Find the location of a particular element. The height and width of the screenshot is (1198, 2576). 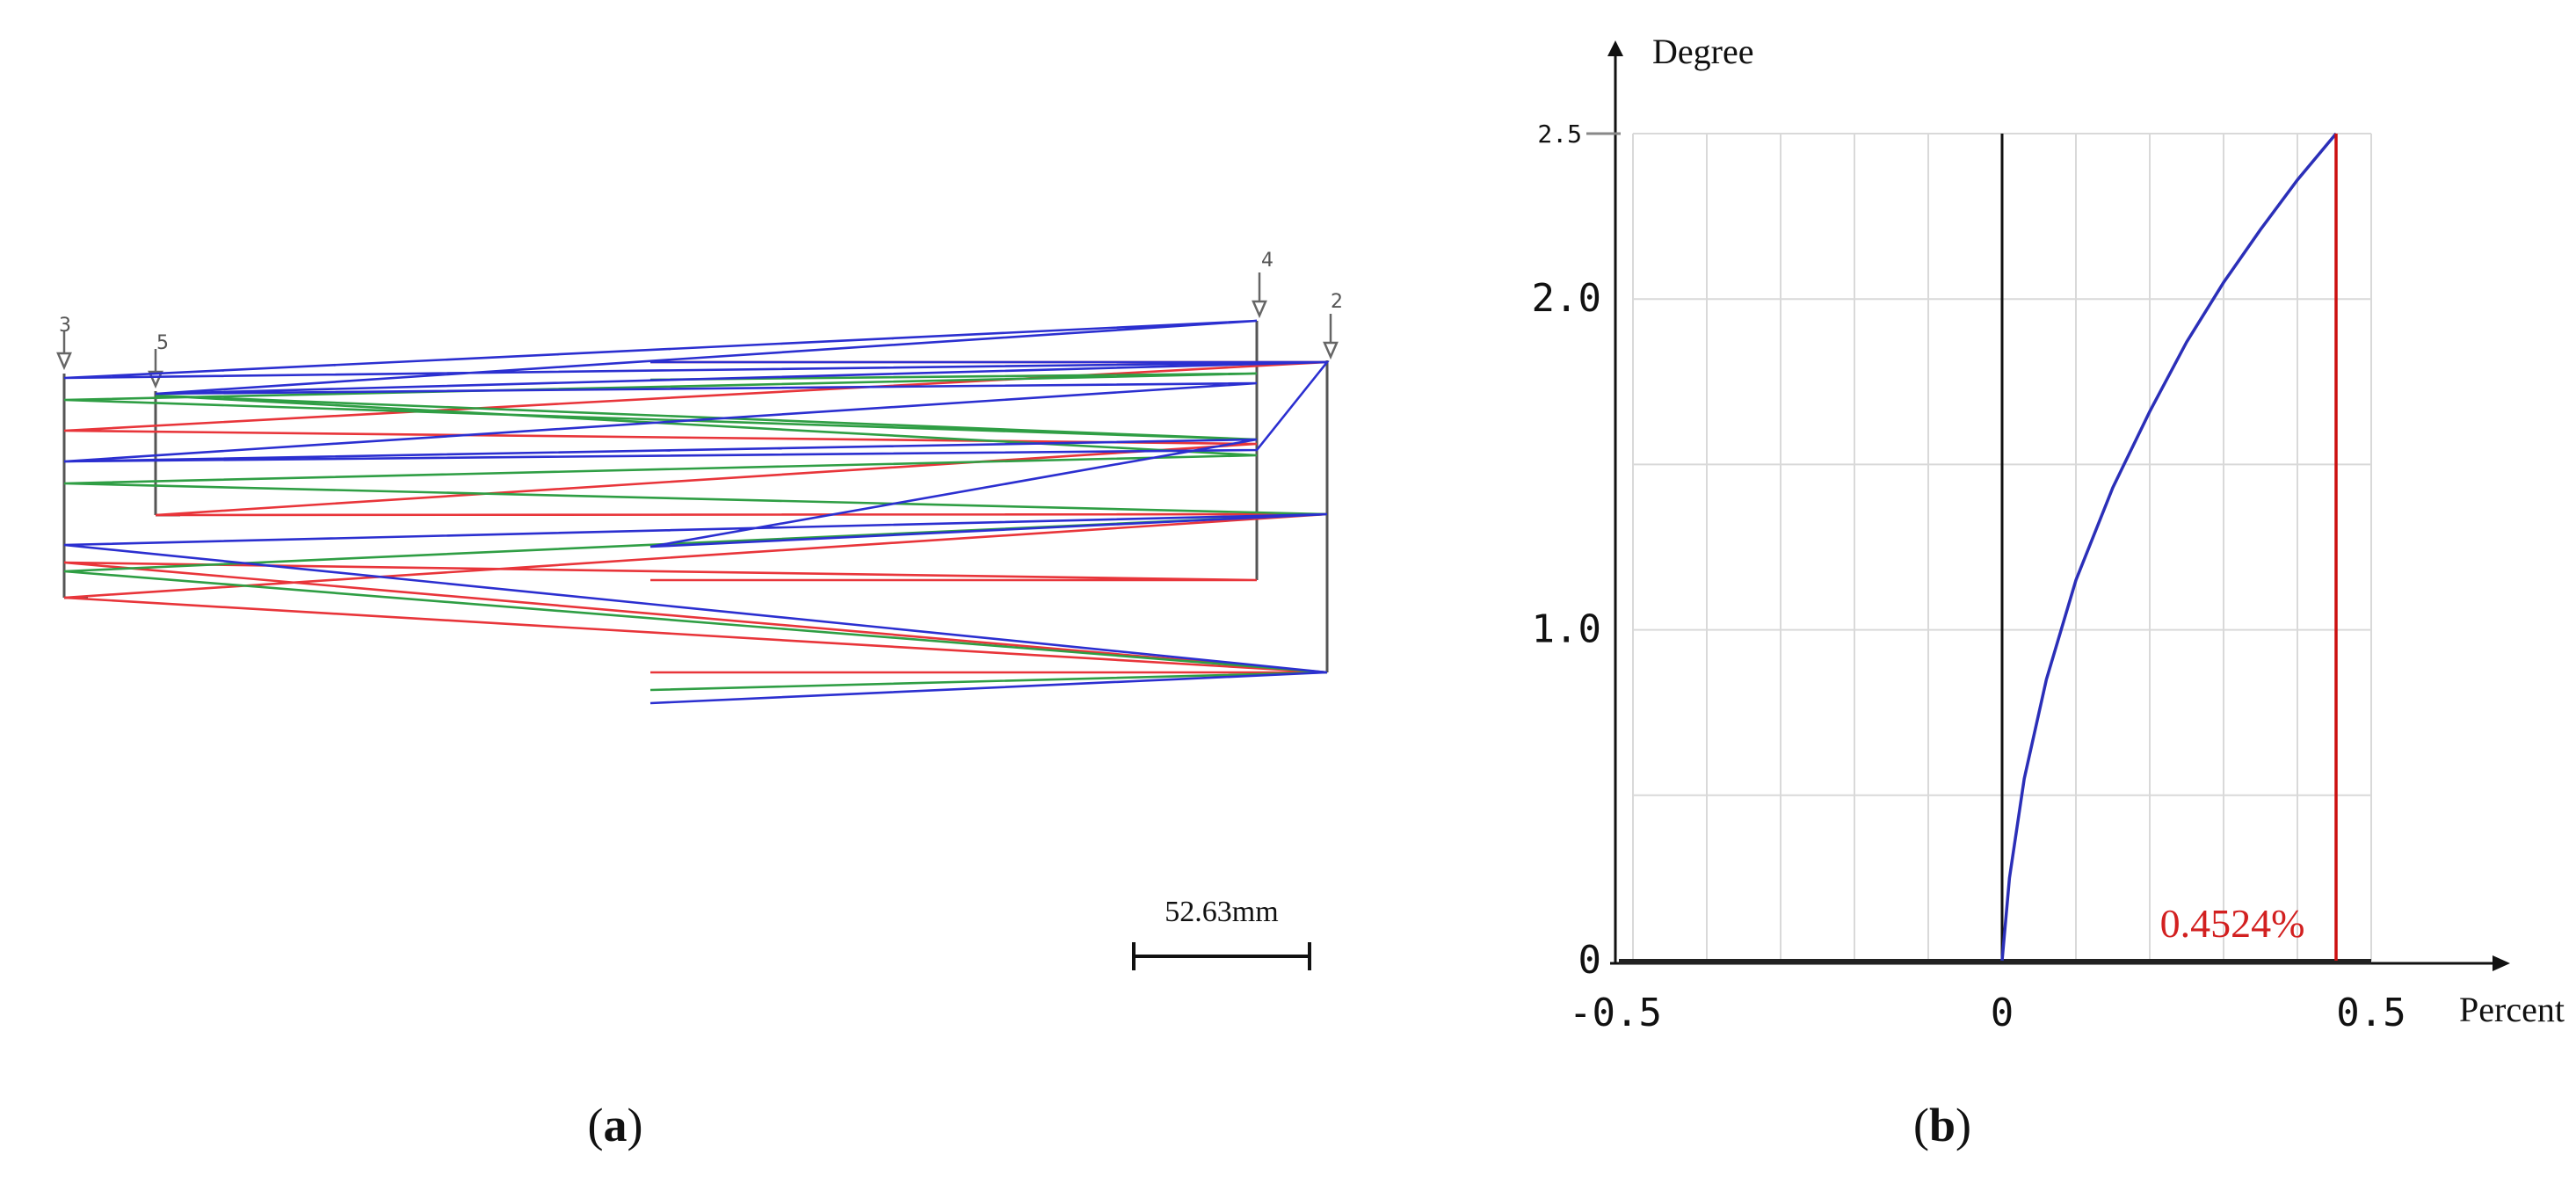

x-tick-label: 0 is located at coordinates (2002, 1013).